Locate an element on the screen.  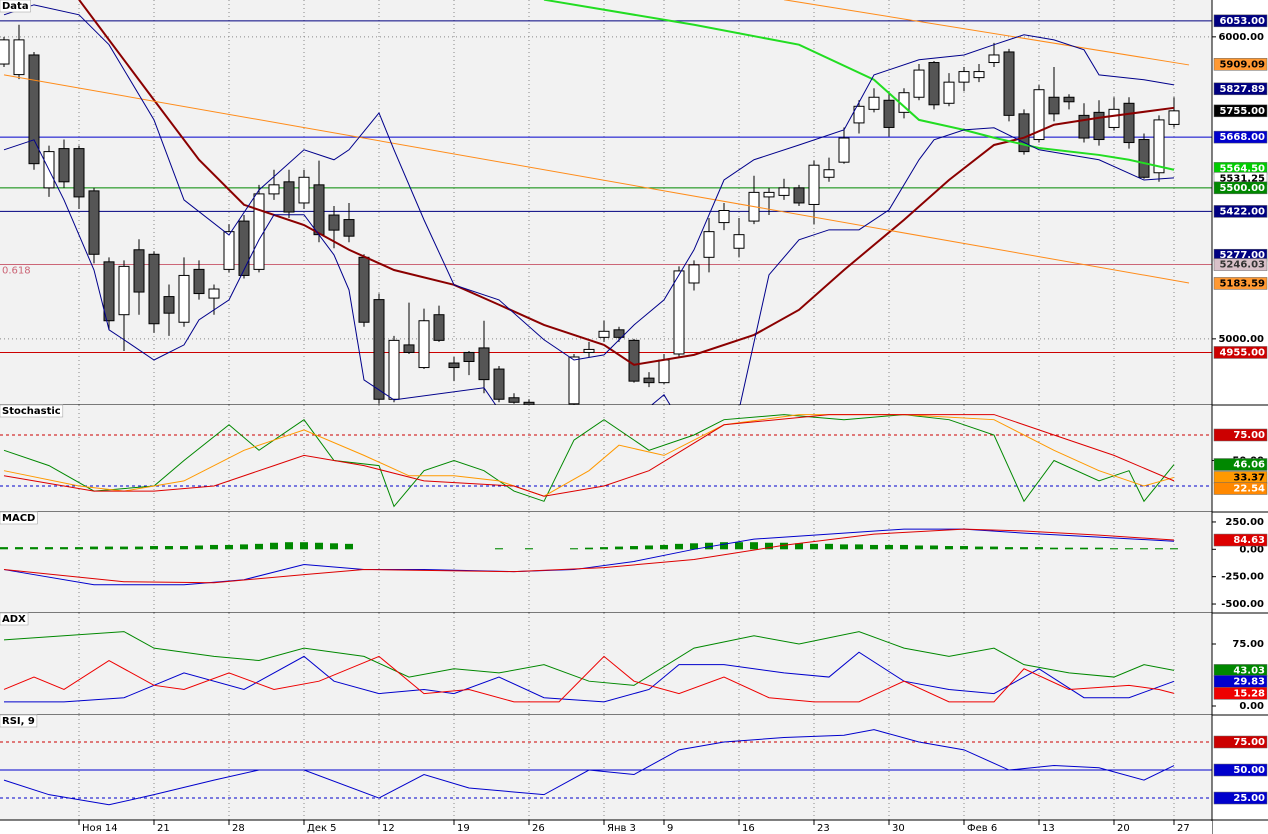
y-tick-label: 0.00 is located at coordinates (1251, 706).